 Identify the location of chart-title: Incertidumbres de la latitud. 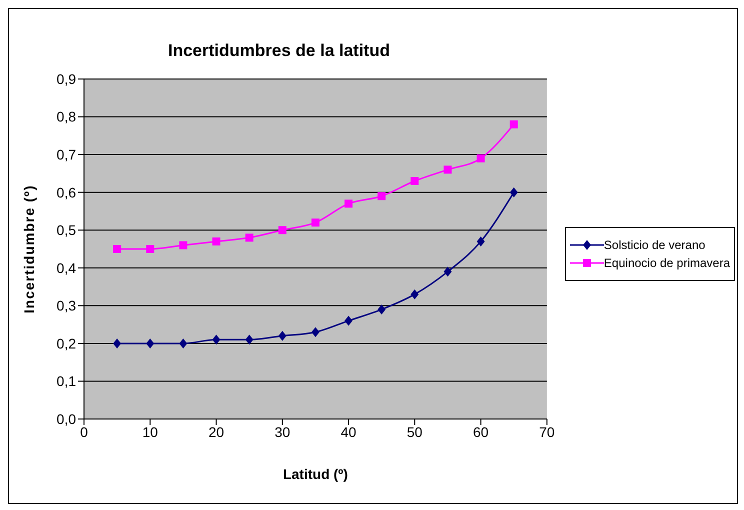
(279, 51).